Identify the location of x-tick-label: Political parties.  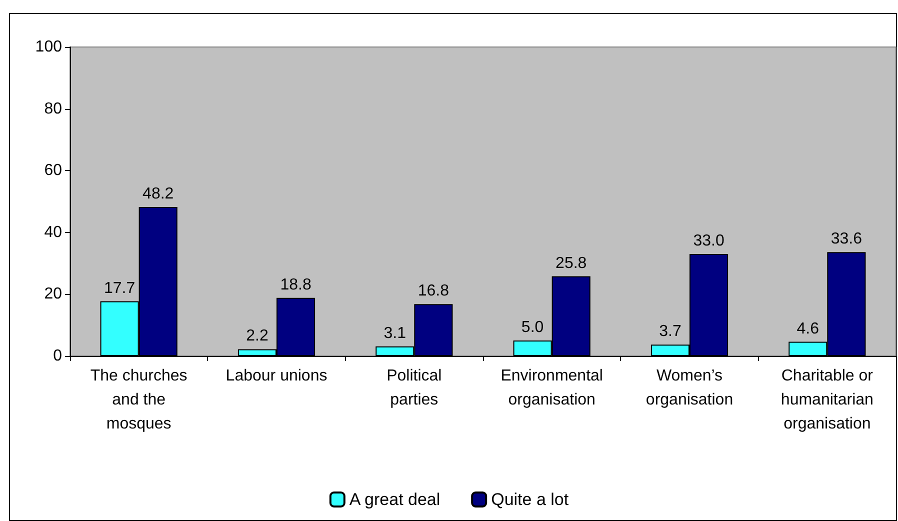
(414, 388).